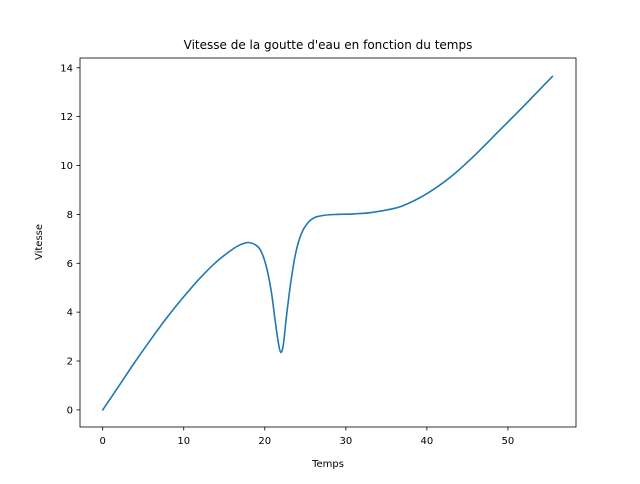  What do you see at coordinates (345, 441) in the screenshot?
I see `x-tick-label: 30` at bounding box center [345, 441].